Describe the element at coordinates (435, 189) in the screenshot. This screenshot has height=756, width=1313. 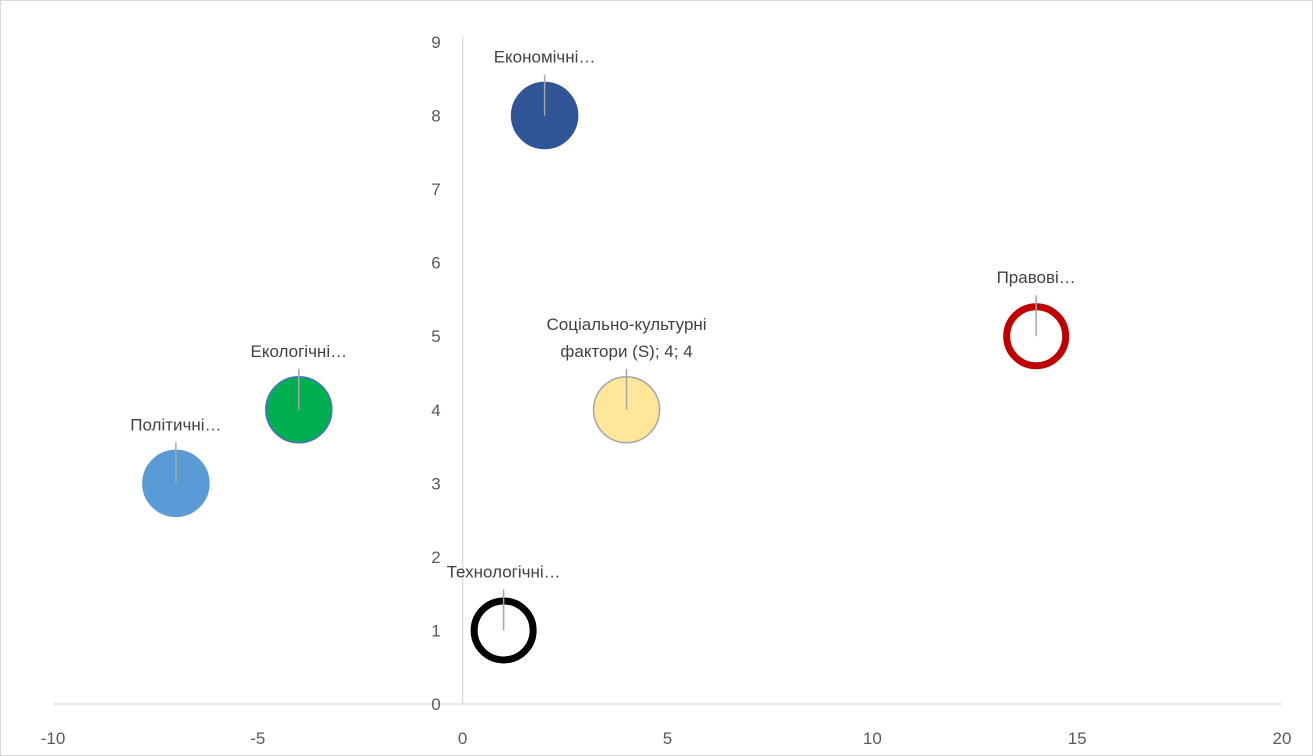
I see `y-tick-label: 7` at that location.